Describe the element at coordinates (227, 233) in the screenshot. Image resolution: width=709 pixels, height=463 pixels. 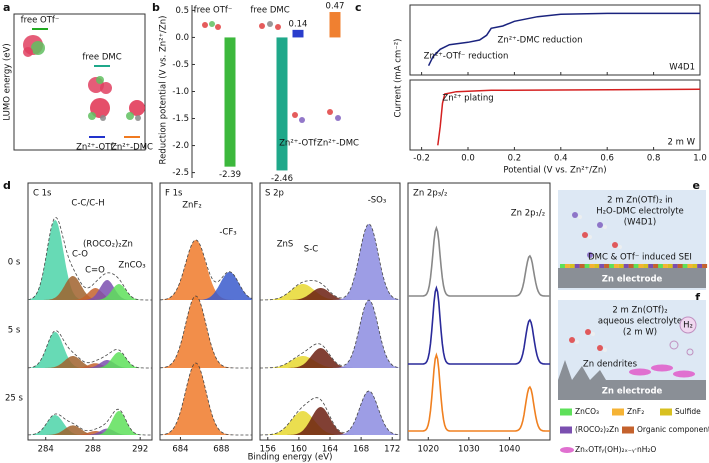
I see `peak-label: -CF₃` at that location.